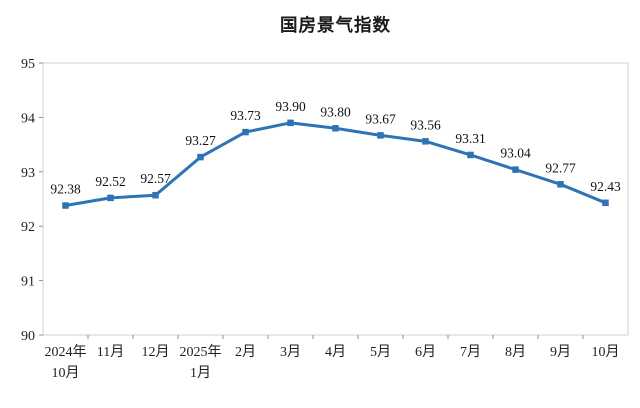  Describe the element at coordinates (28, 173) in the screenshot. I see `y-axis-label: 93` at that location.